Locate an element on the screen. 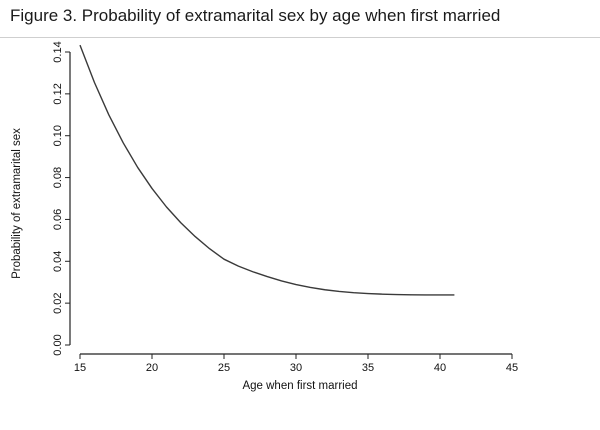  x-tick-label: 25 is located at coordinates (224, 368).